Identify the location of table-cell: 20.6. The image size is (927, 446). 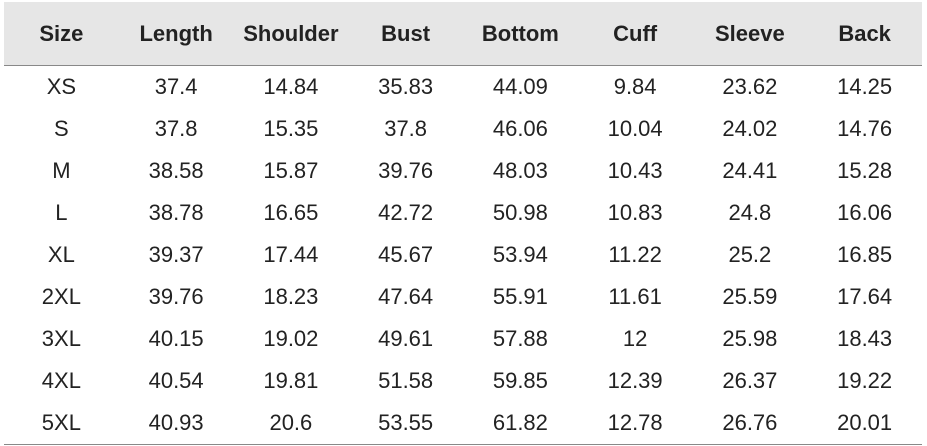
(291, 423).